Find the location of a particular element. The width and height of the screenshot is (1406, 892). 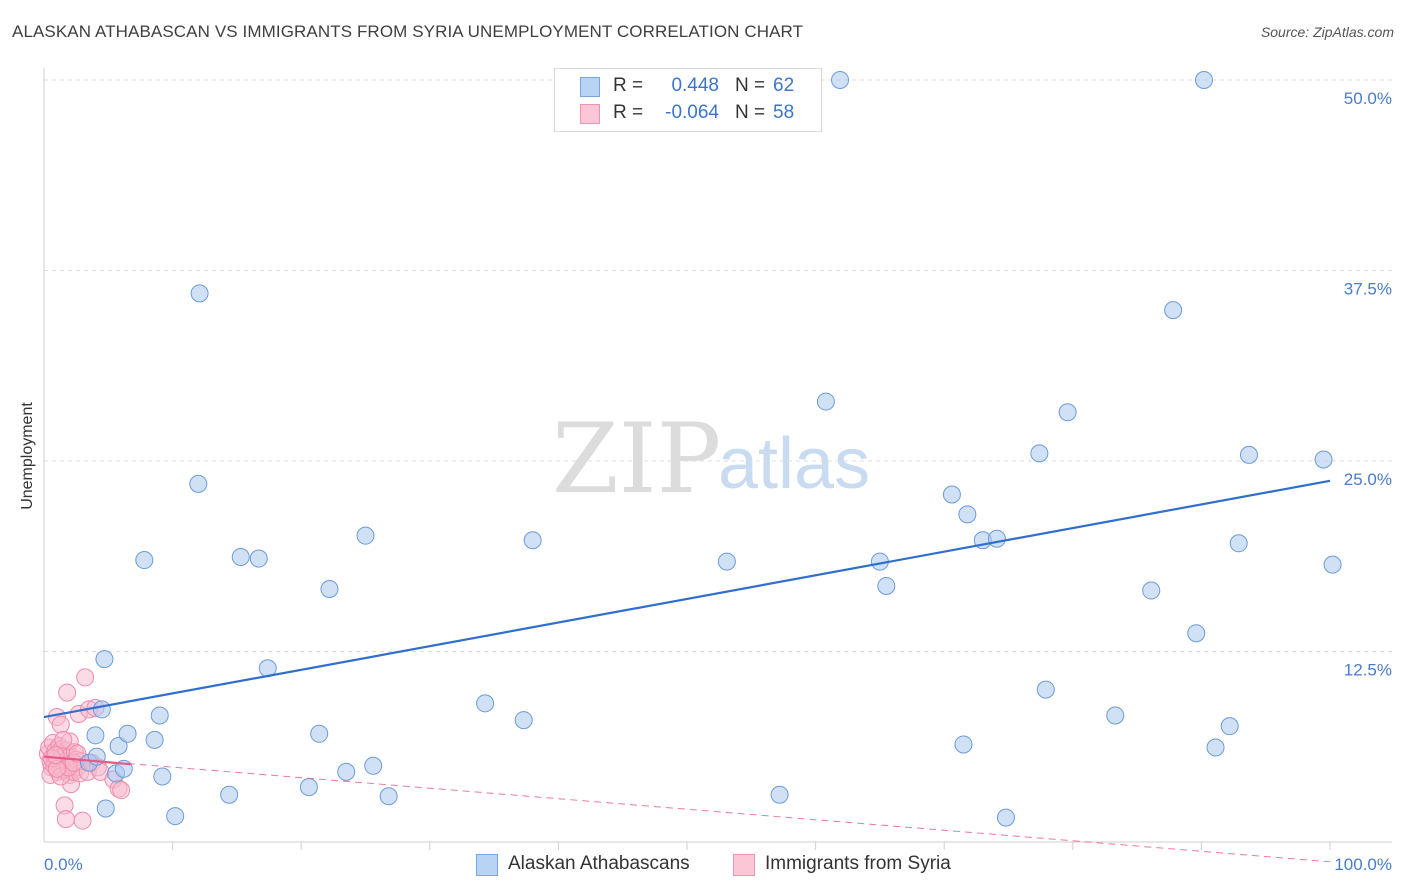

stats-swatch-pink is located at coordinates (590, 114).